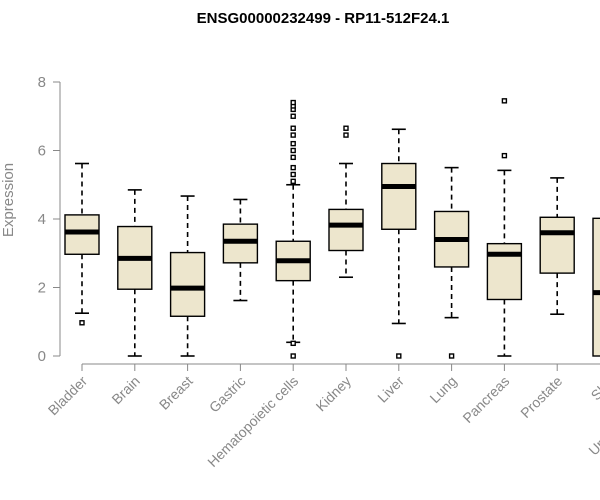  I want to click on x-tick-label: Bladder, so click(68, 396).